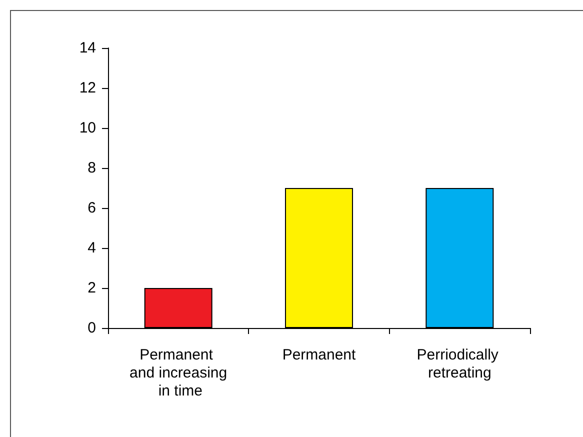  Describe the element at coordinates (87, 128) in the screenshot. I see `y-tick-label: 10` at that location.